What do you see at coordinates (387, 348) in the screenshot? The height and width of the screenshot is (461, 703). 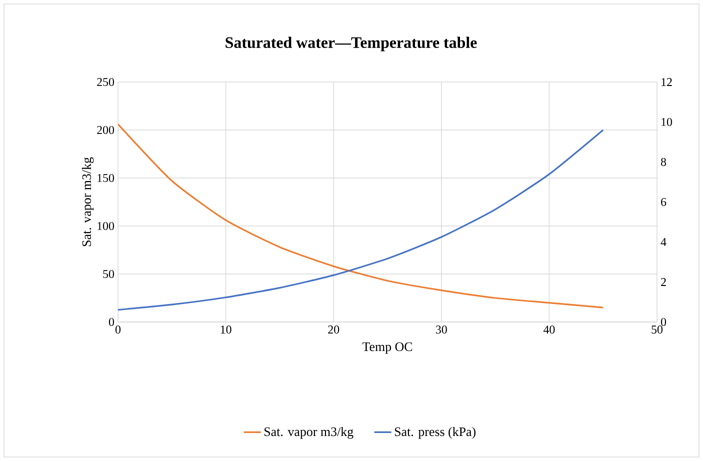 I see `x-axis-title: Temp OC` at bounding box center [387, 348].